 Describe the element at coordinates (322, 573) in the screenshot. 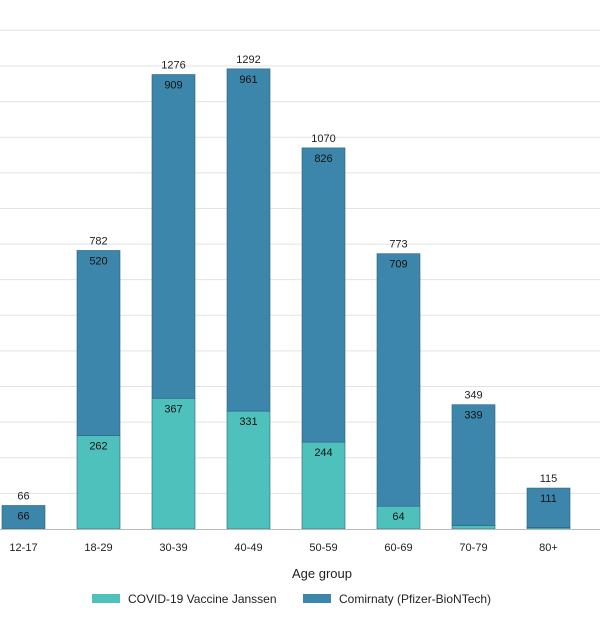

I see `x-axis-title: Age group` at that location.